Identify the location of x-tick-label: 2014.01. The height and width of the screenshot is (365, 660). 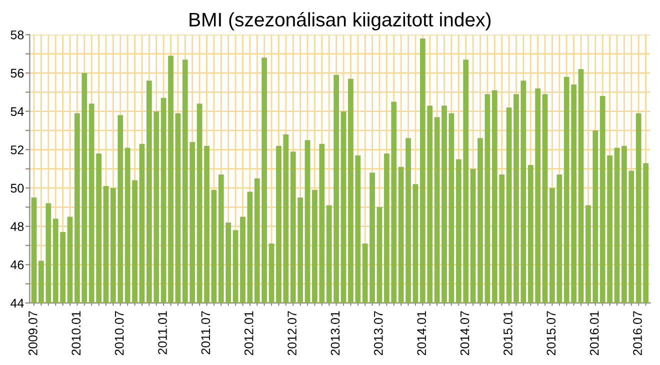
(421, 333).